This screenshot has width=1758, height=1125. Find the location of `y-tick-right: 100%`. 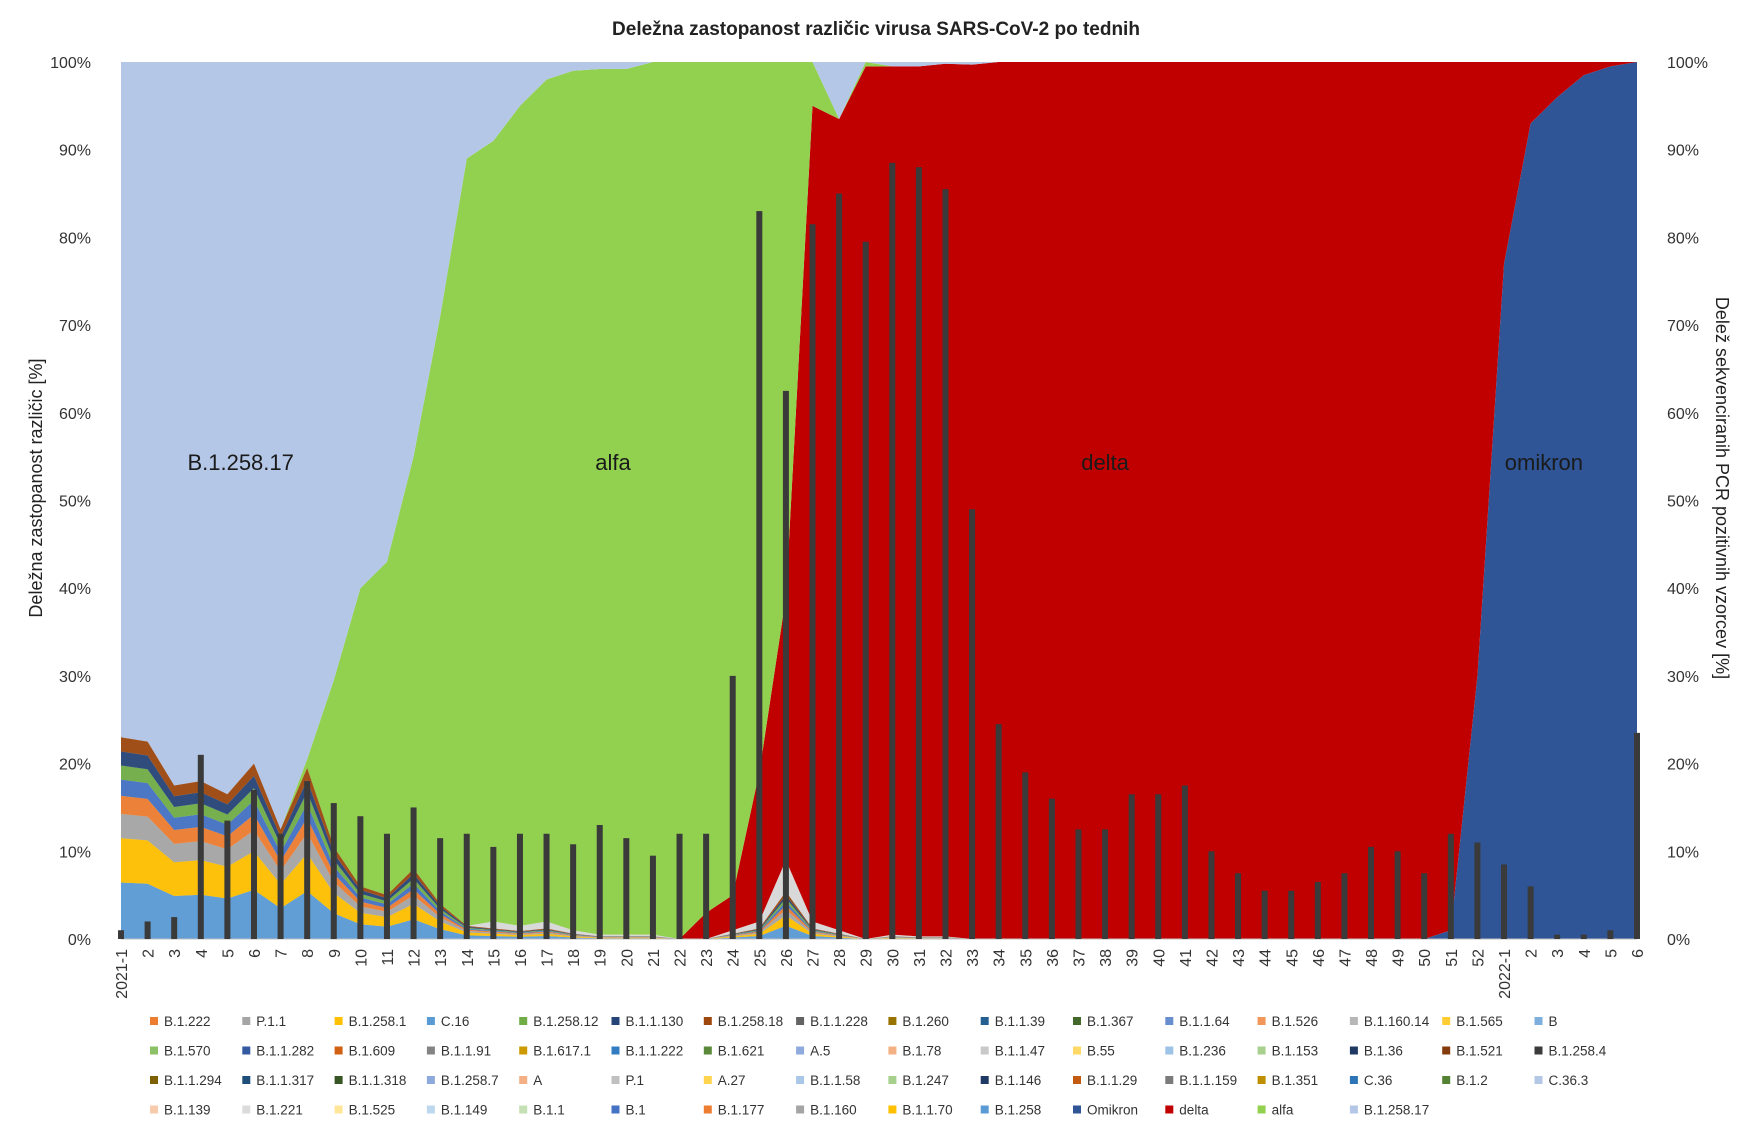

y-tick-right: 100% is located at coordinates (1687, 63).